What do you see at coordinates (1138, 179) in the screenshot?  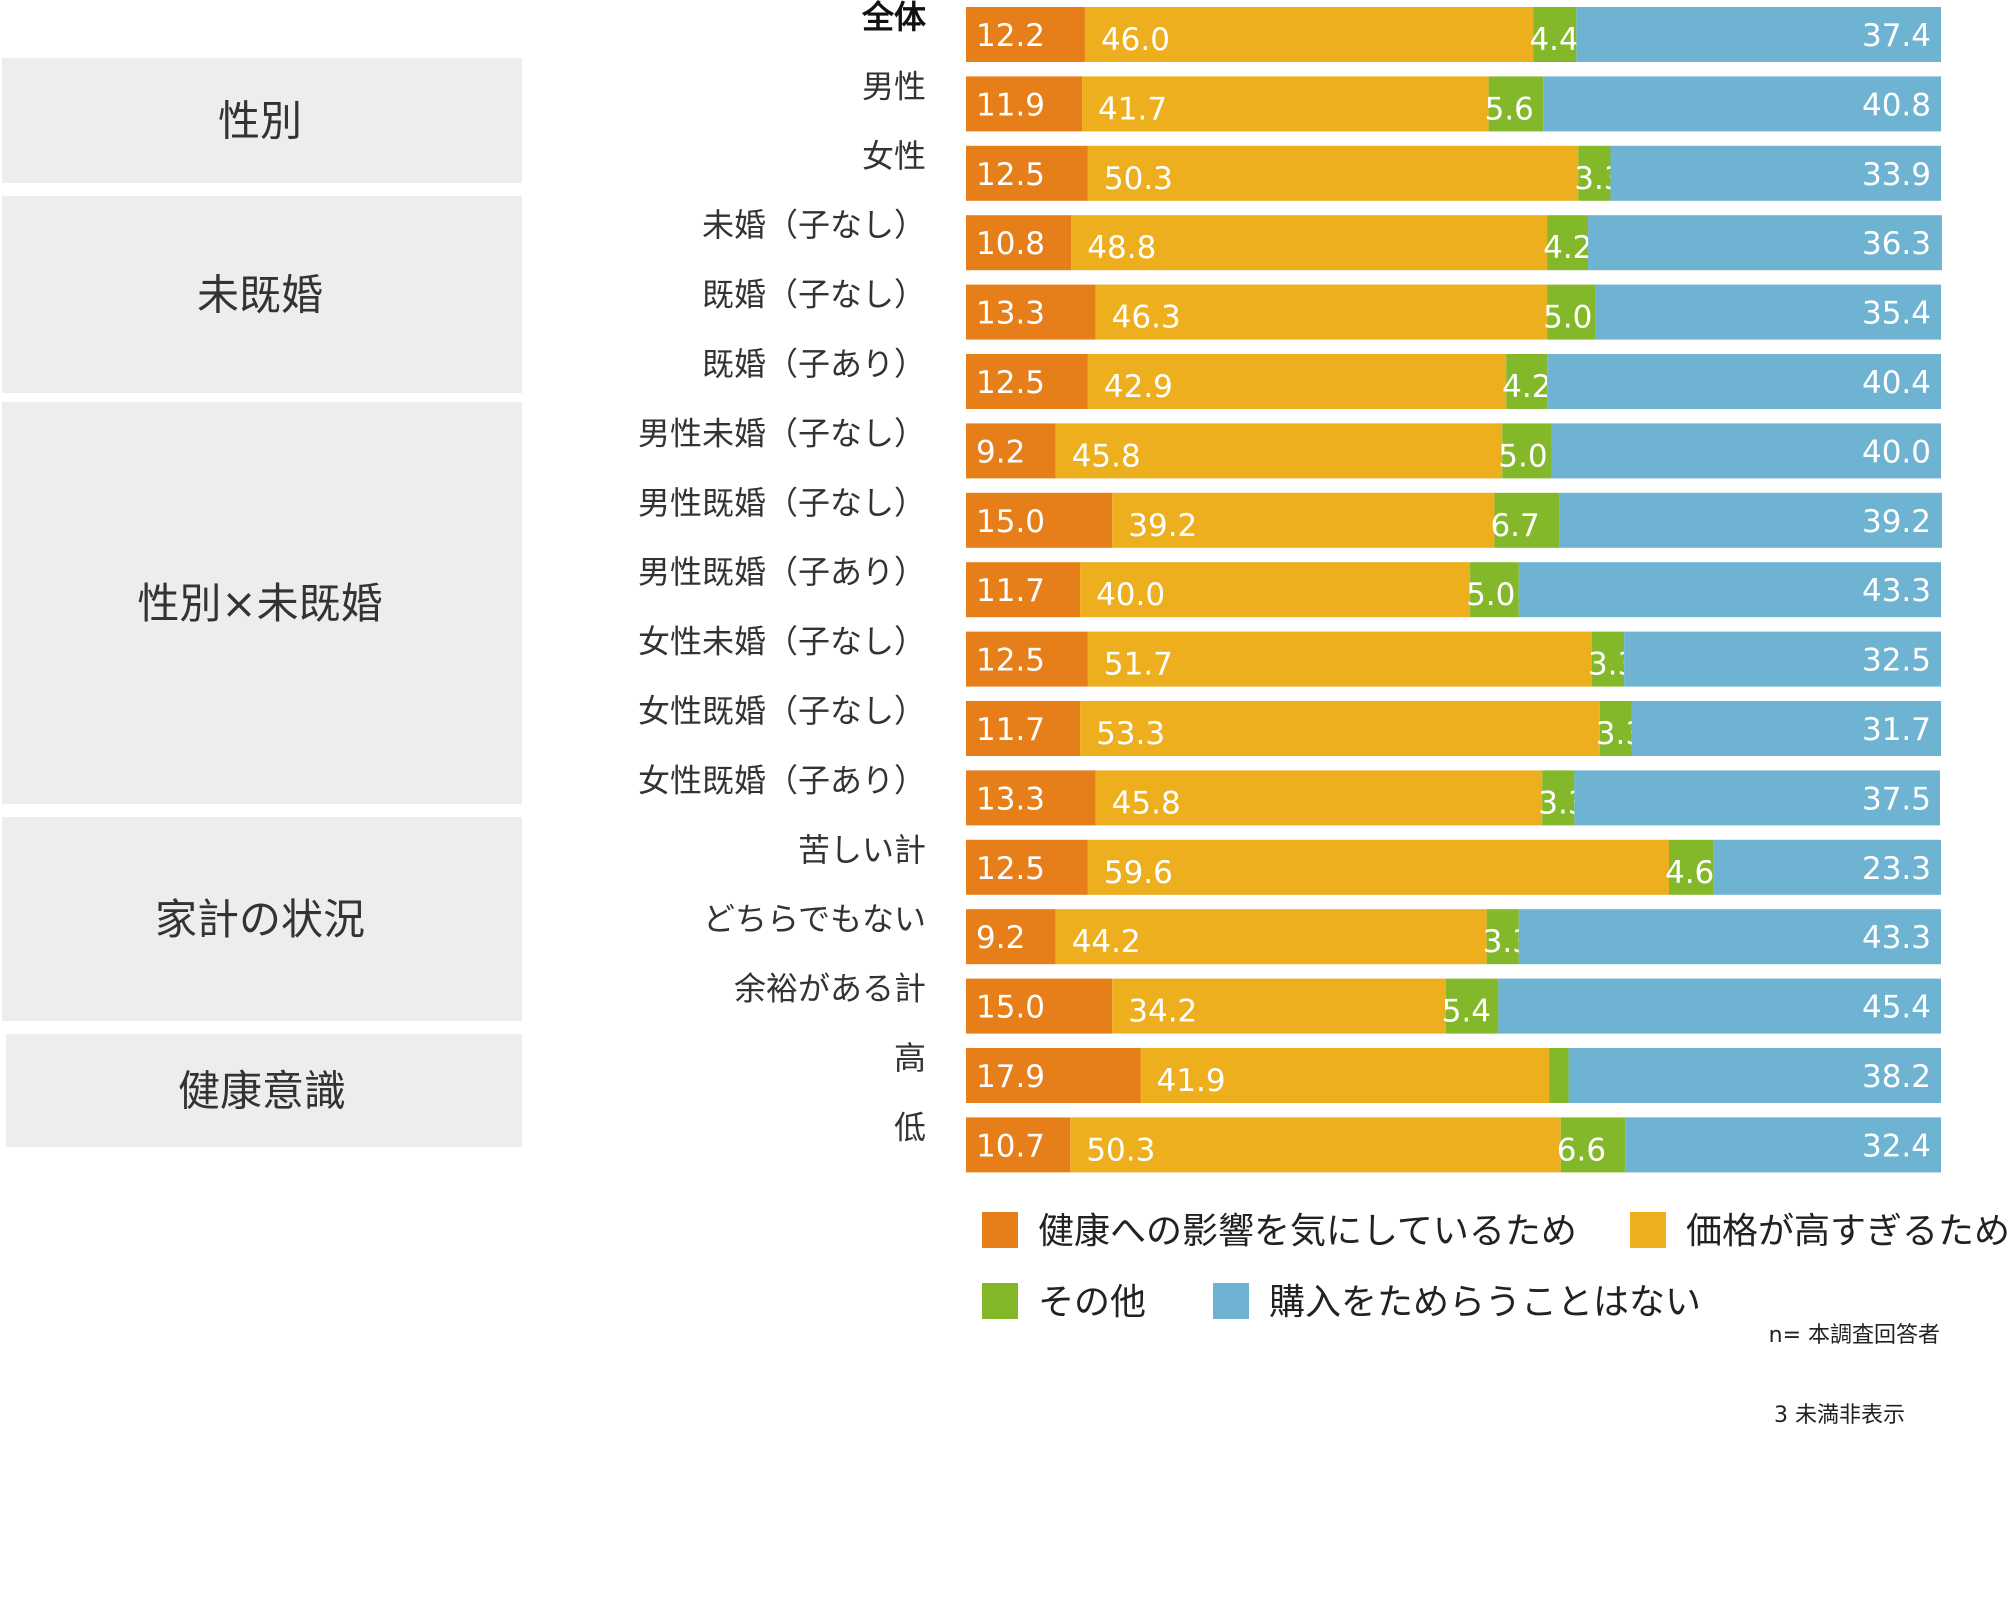 I see `data-label: 50.3` at bounding box center [1138, 179].